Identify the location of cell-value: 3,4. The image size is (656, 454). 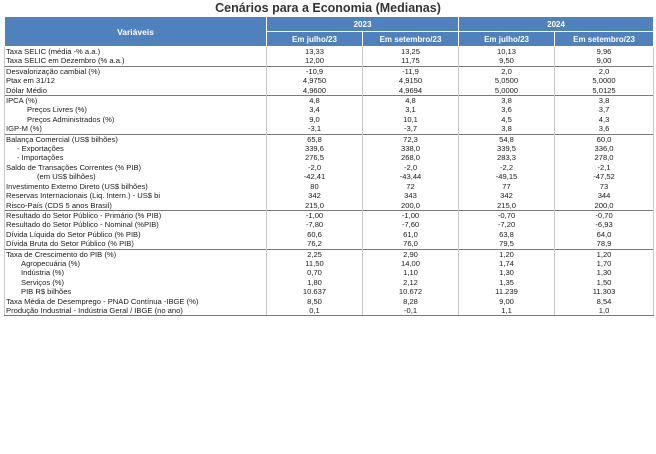
(314, 110).